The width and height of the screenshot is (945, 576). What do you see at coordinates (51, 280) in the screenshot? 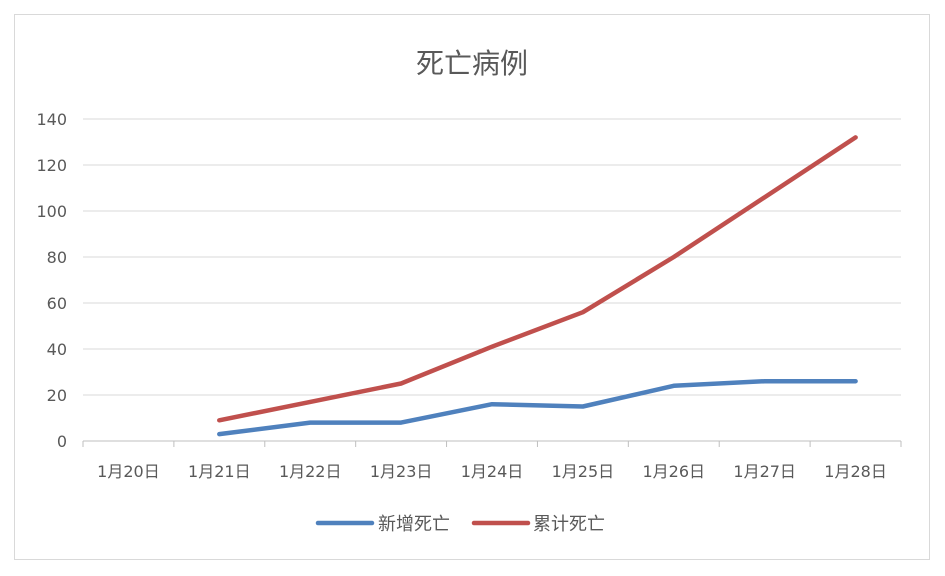
I see `y-axis: 0 20 40 60 80 100 120 140` at bounding box center [51, 280].